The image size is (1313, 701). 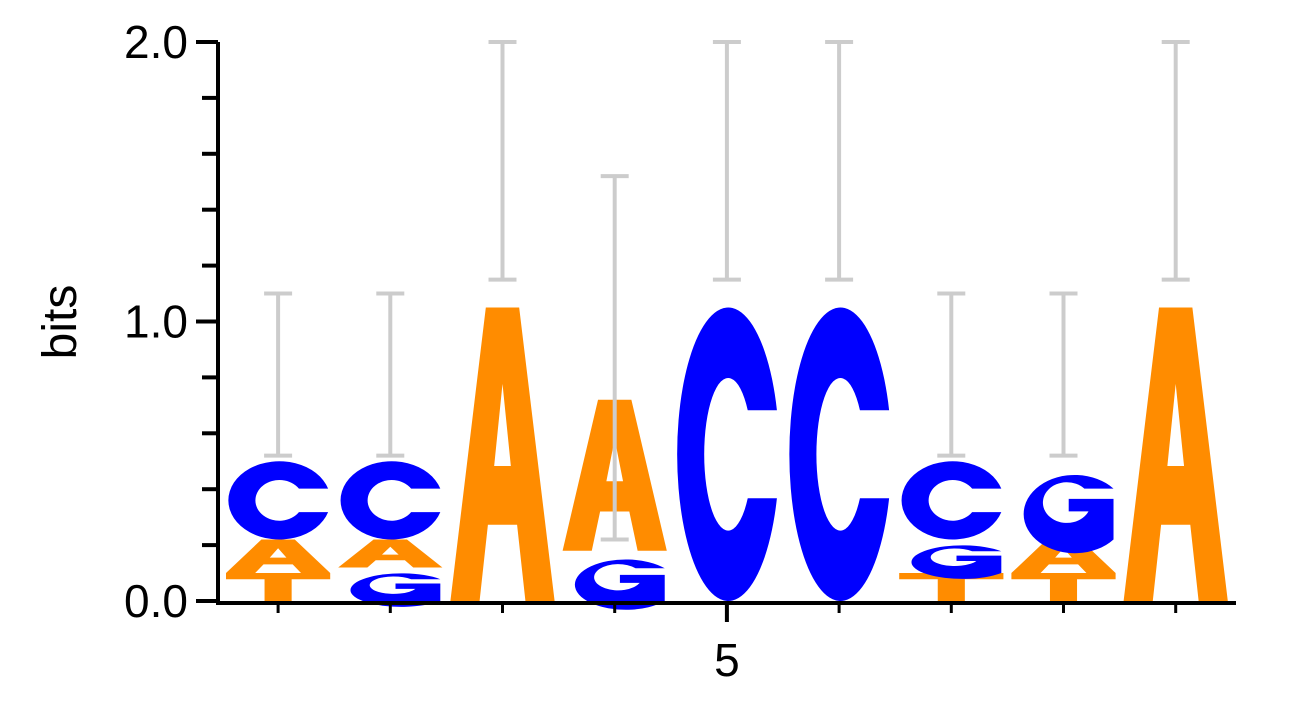 I want to click on y-ticks: 0.0 1.0 2.0, so click(x=171, y=321).